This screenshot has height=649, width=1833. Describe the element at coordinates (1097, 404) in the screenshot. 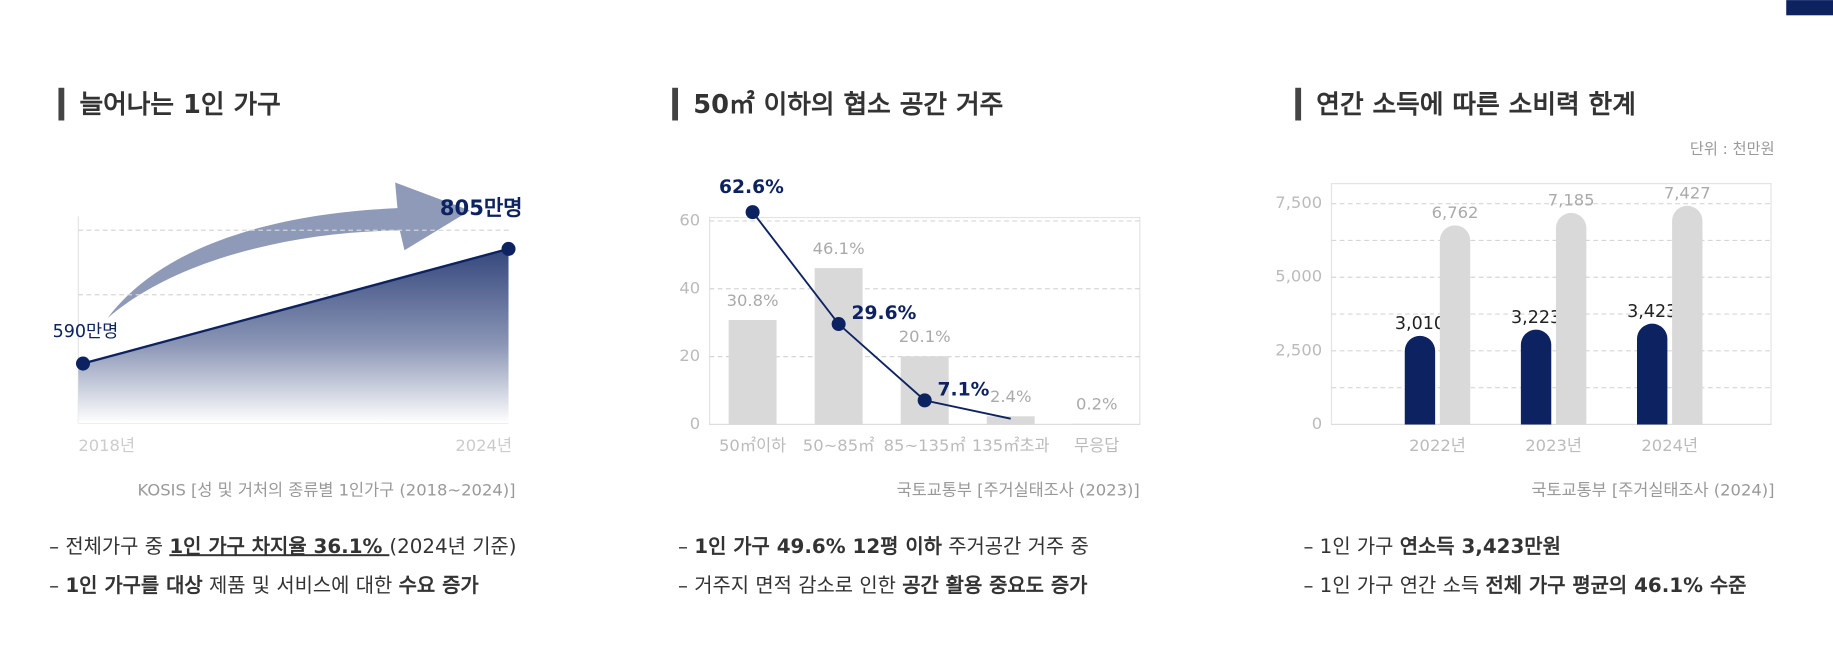

I see `bar-value-label: 0.2%` at that location.